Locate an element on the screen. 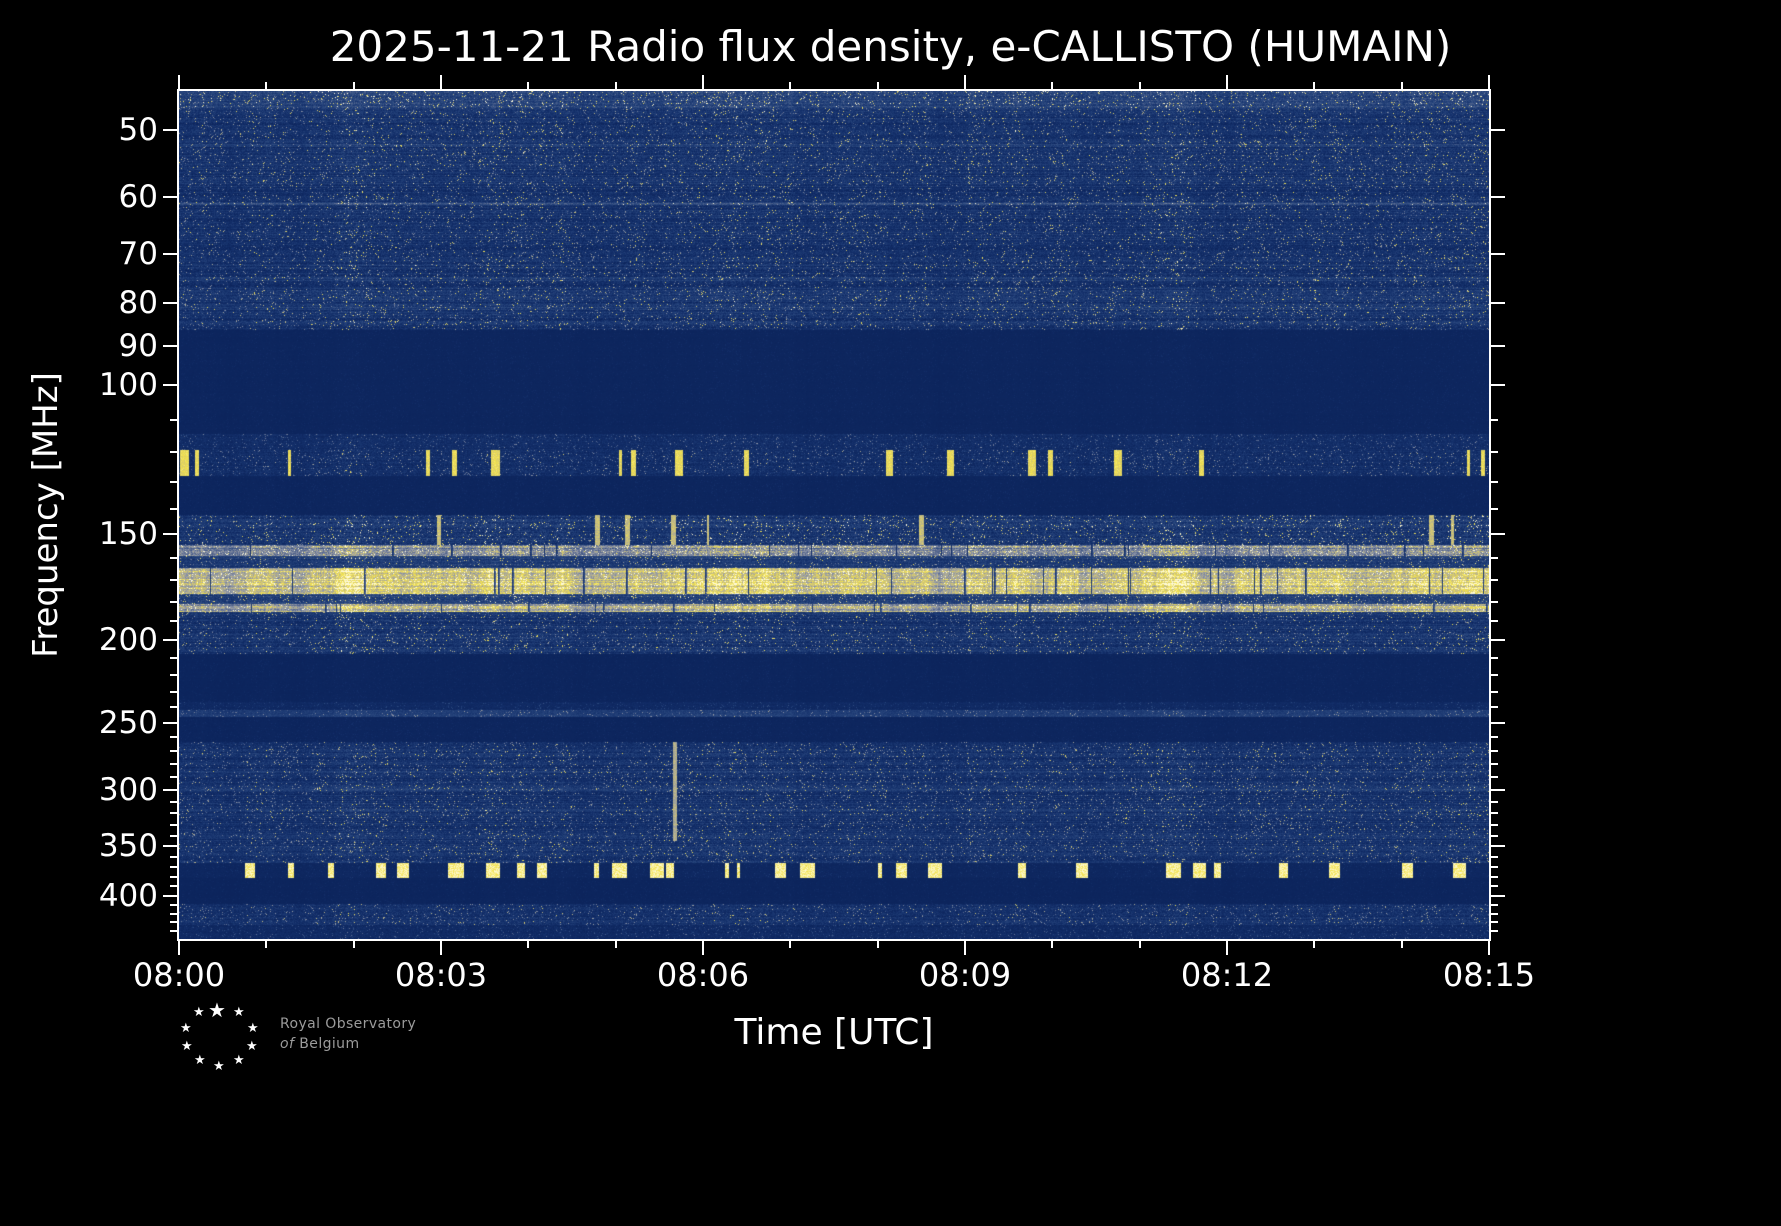 This screenshot has height=1226, width=1781. logo-text-line2: of Belgium is located at coordinates (320, 1044).